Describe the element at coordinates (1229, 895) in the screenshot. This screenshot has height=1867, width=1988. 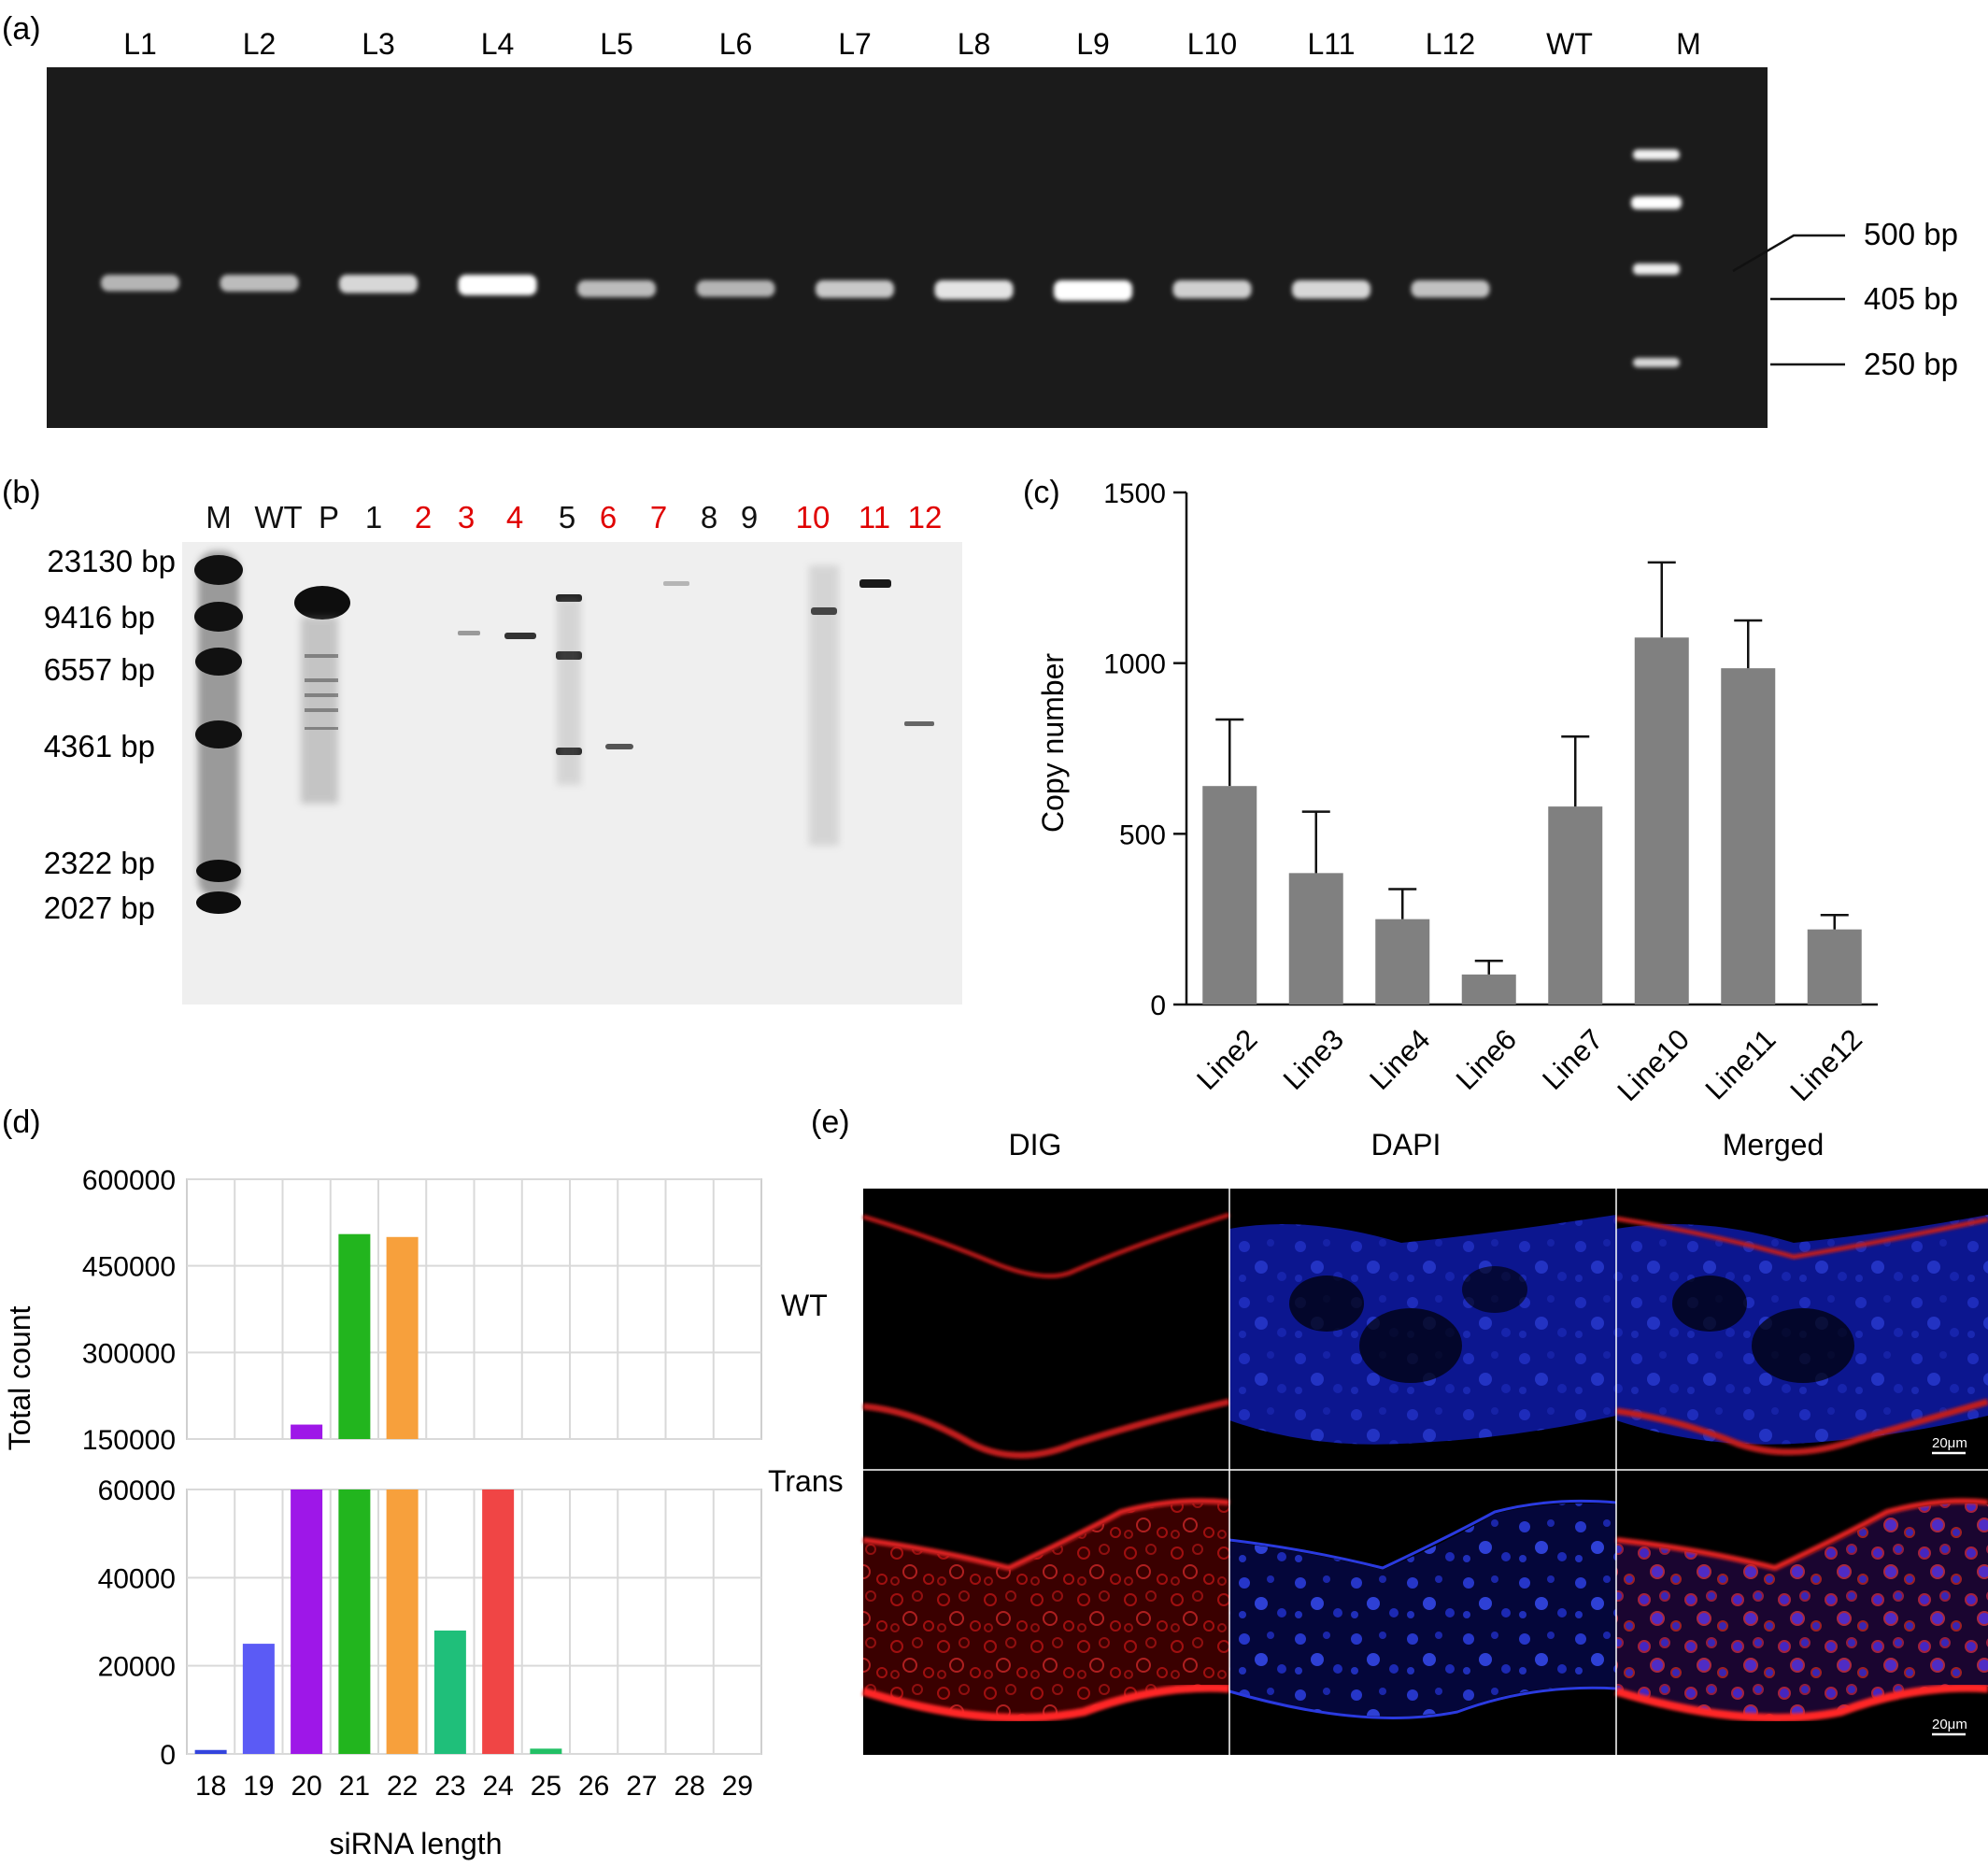
I see `c-bar-line2` at that location.